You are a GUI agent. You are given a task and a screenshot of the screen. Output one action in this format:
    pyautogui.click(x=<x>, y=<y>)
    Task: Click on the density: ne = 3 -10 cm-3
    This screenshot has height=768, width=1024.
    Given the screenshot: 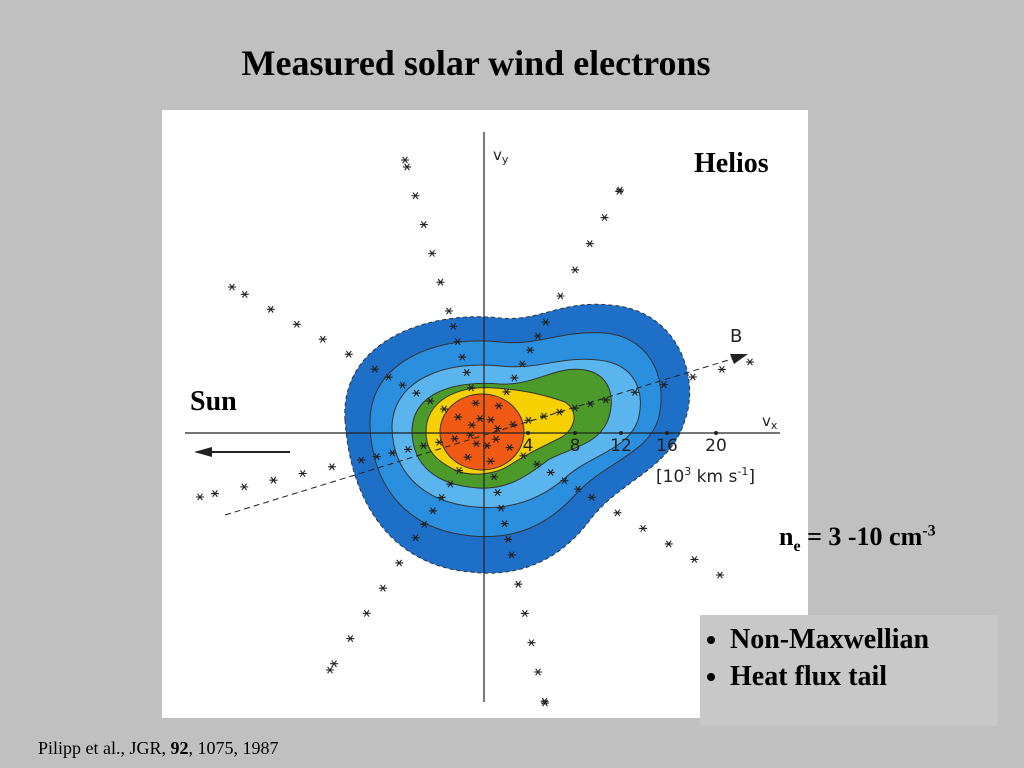 What is the action you would take?
    pyautogui.click(x=857, y=539)
    